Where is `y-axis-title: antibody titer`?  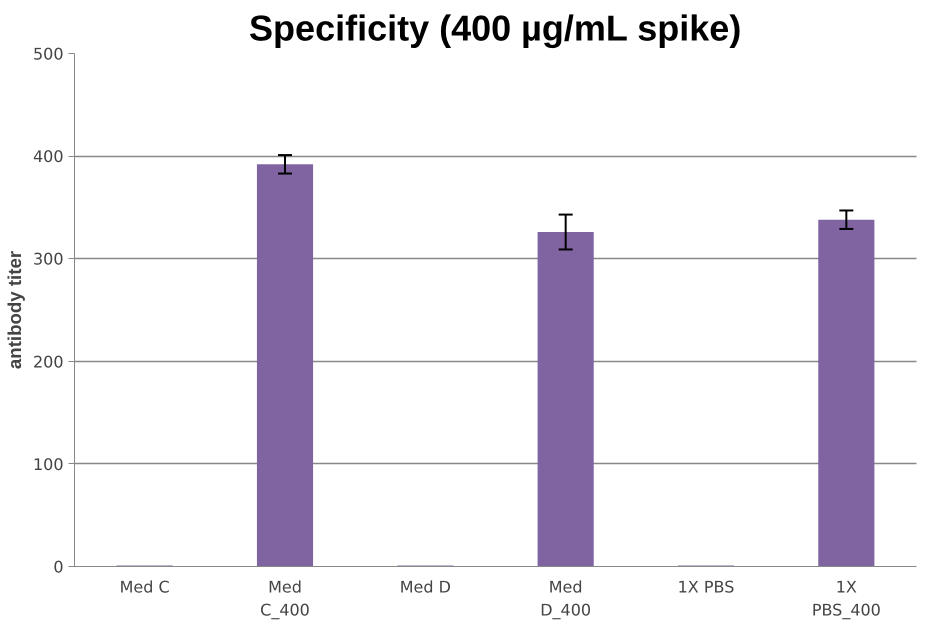 y-axis-title: antibody titer is located at coordinates (14, 310).